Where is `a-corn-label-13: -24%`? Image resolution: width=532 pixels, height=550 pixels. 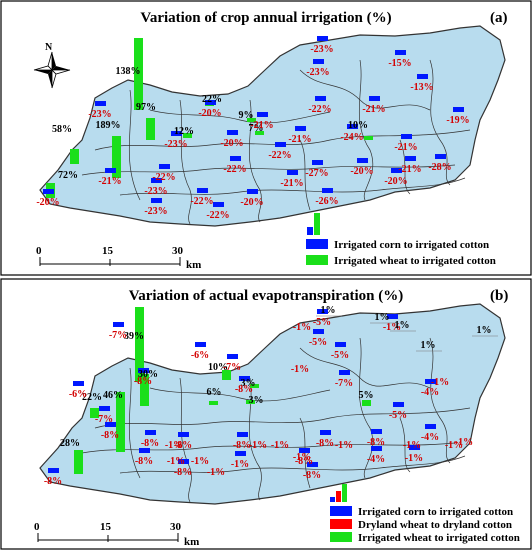 a-corn-label-13: -24% is located at coordinates (351, 137).